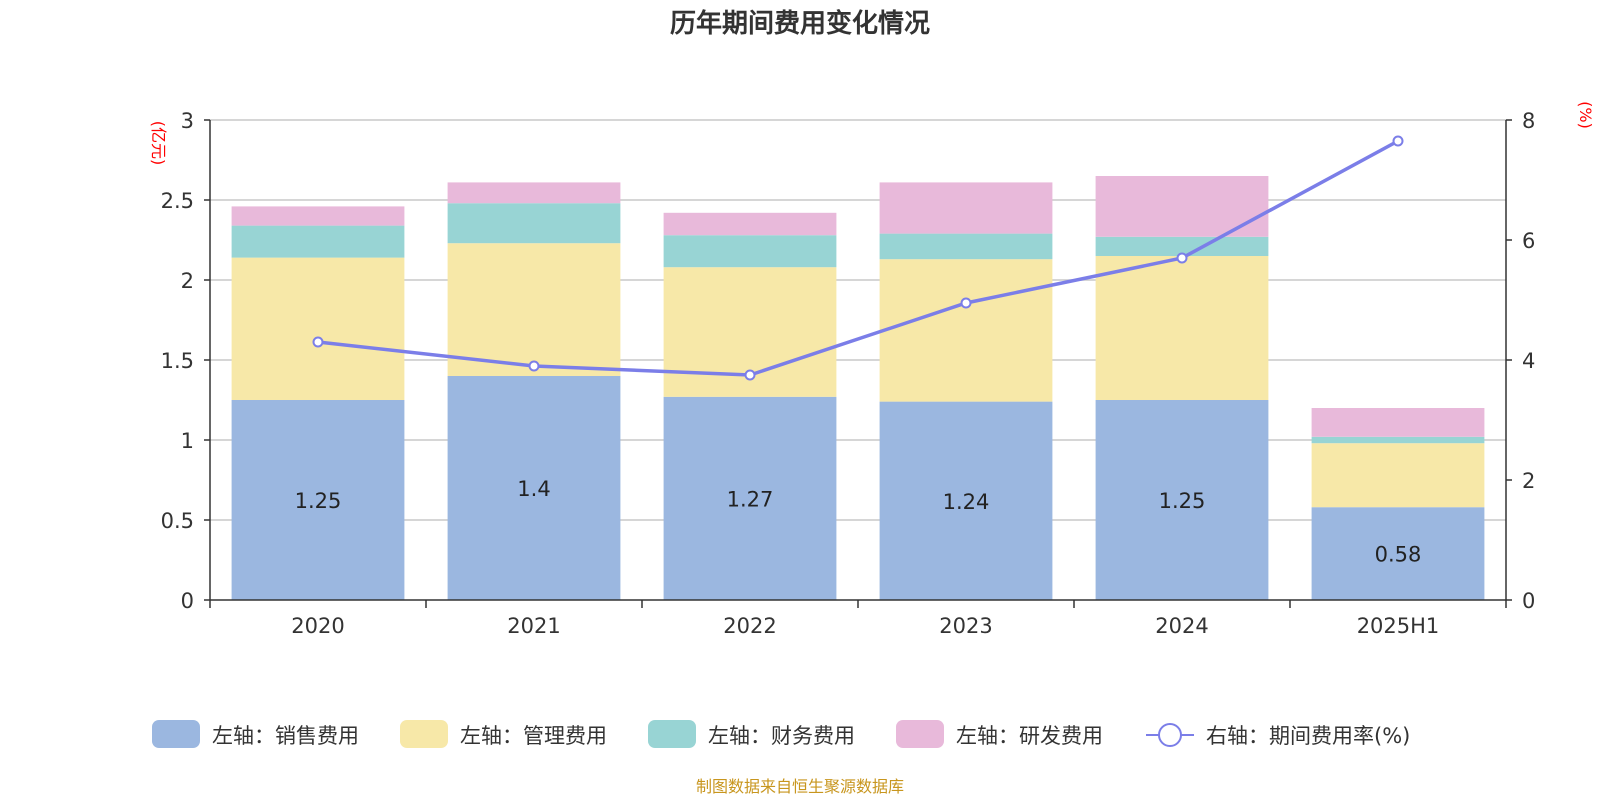  What do you see at coordinates (177, 361) in the screenshot?
I see `left-tick-label: 1.5` at bounding box center [177, 361].